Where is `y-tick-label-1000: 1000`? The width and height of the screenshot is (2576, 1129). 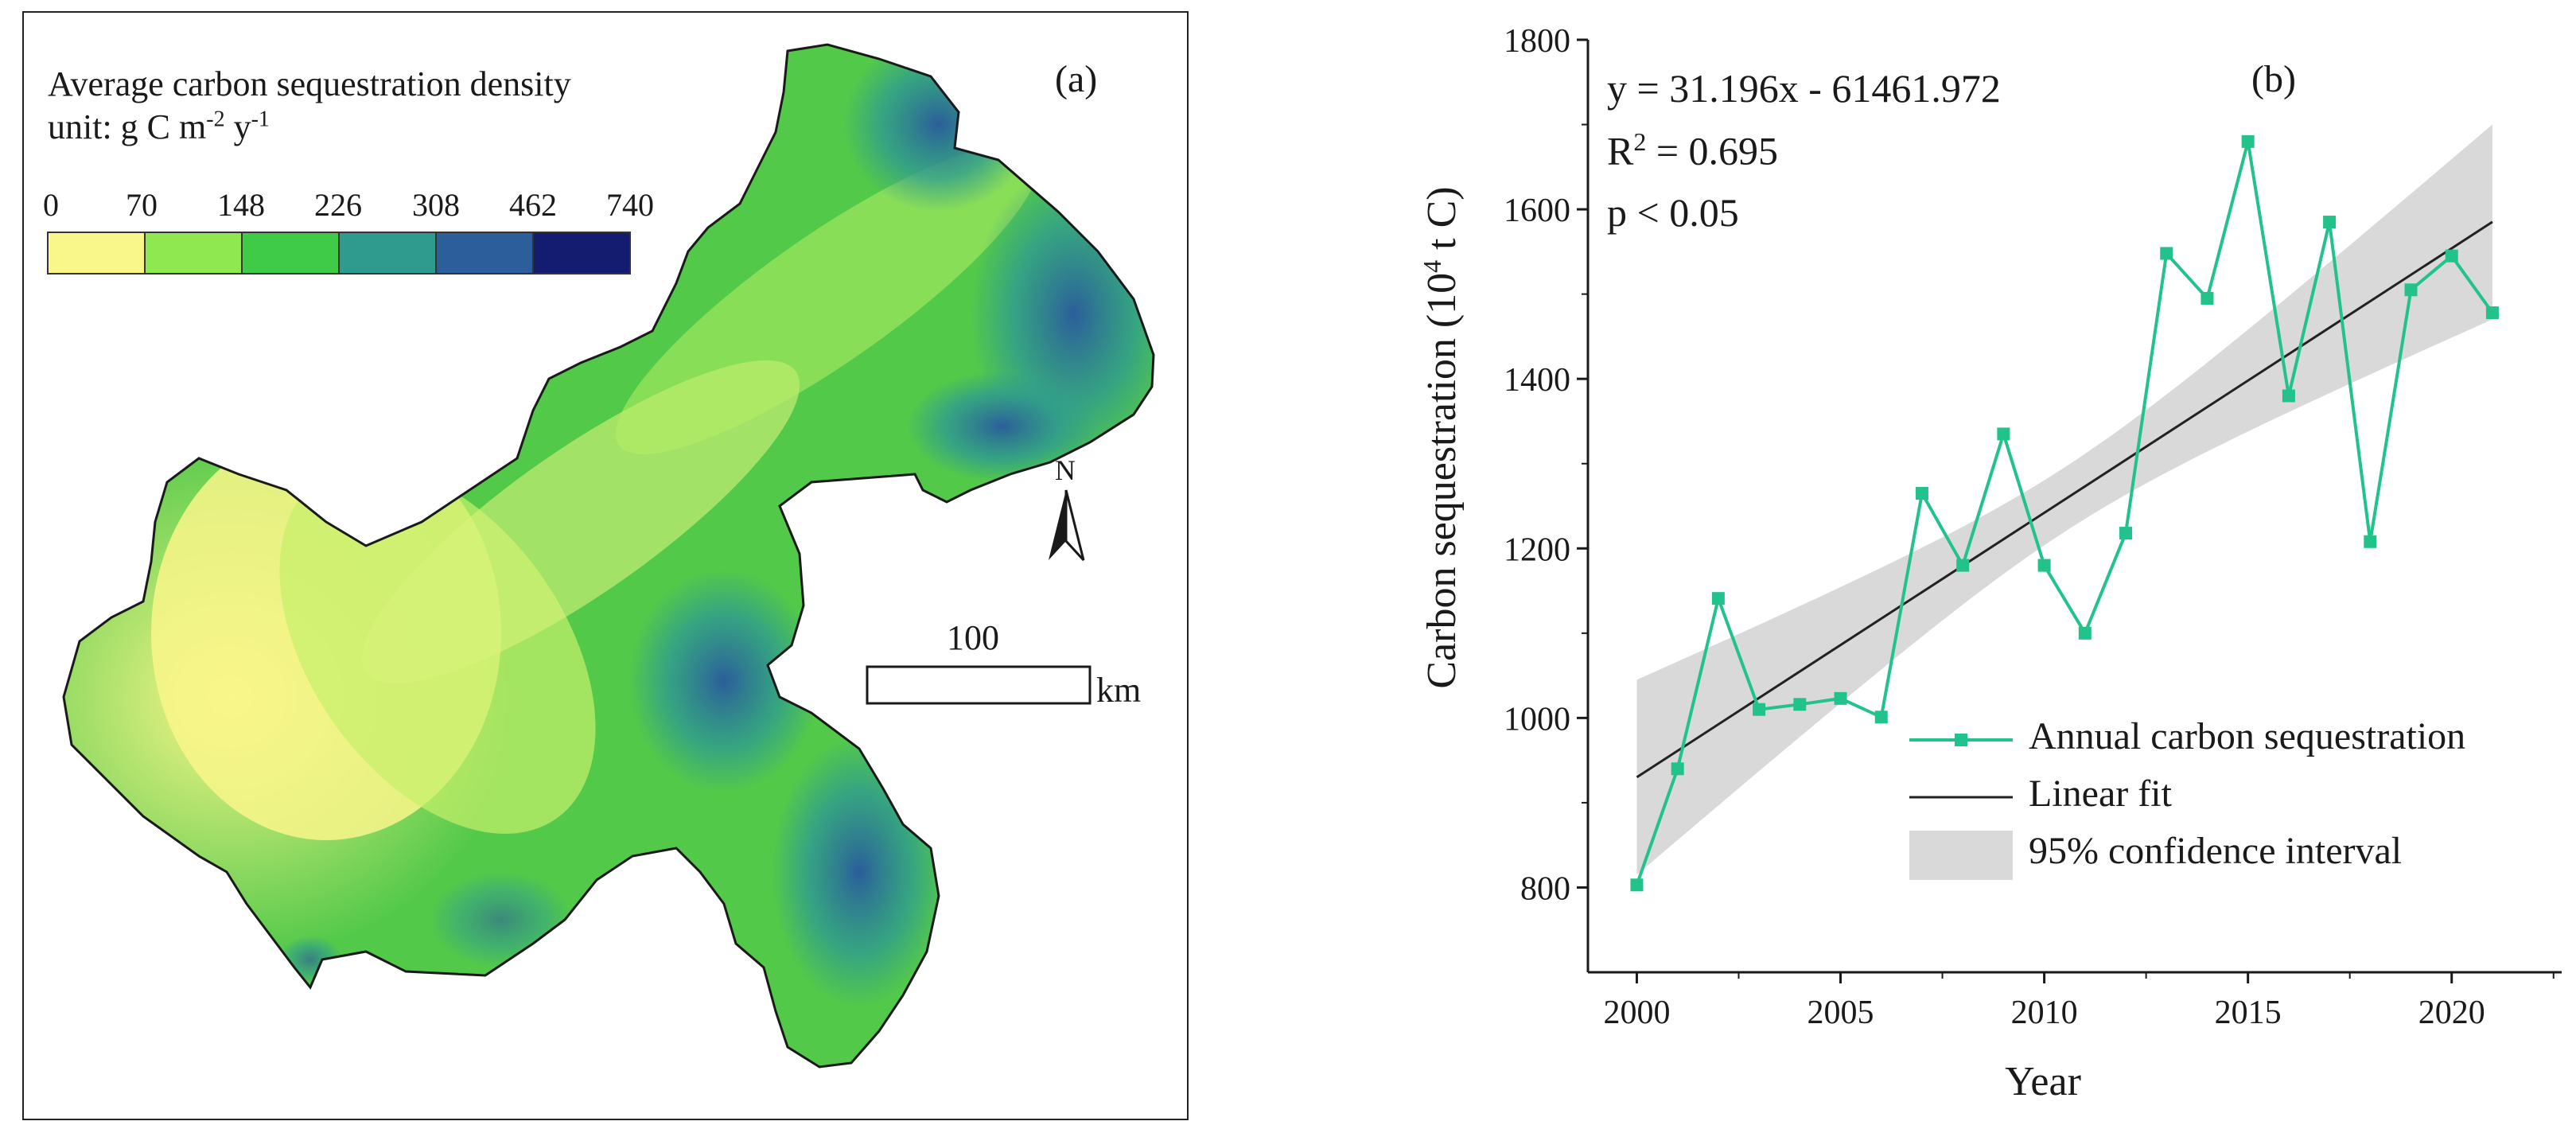 y-tick-label-1000: 1000 is located at coordinates (1537, 719).